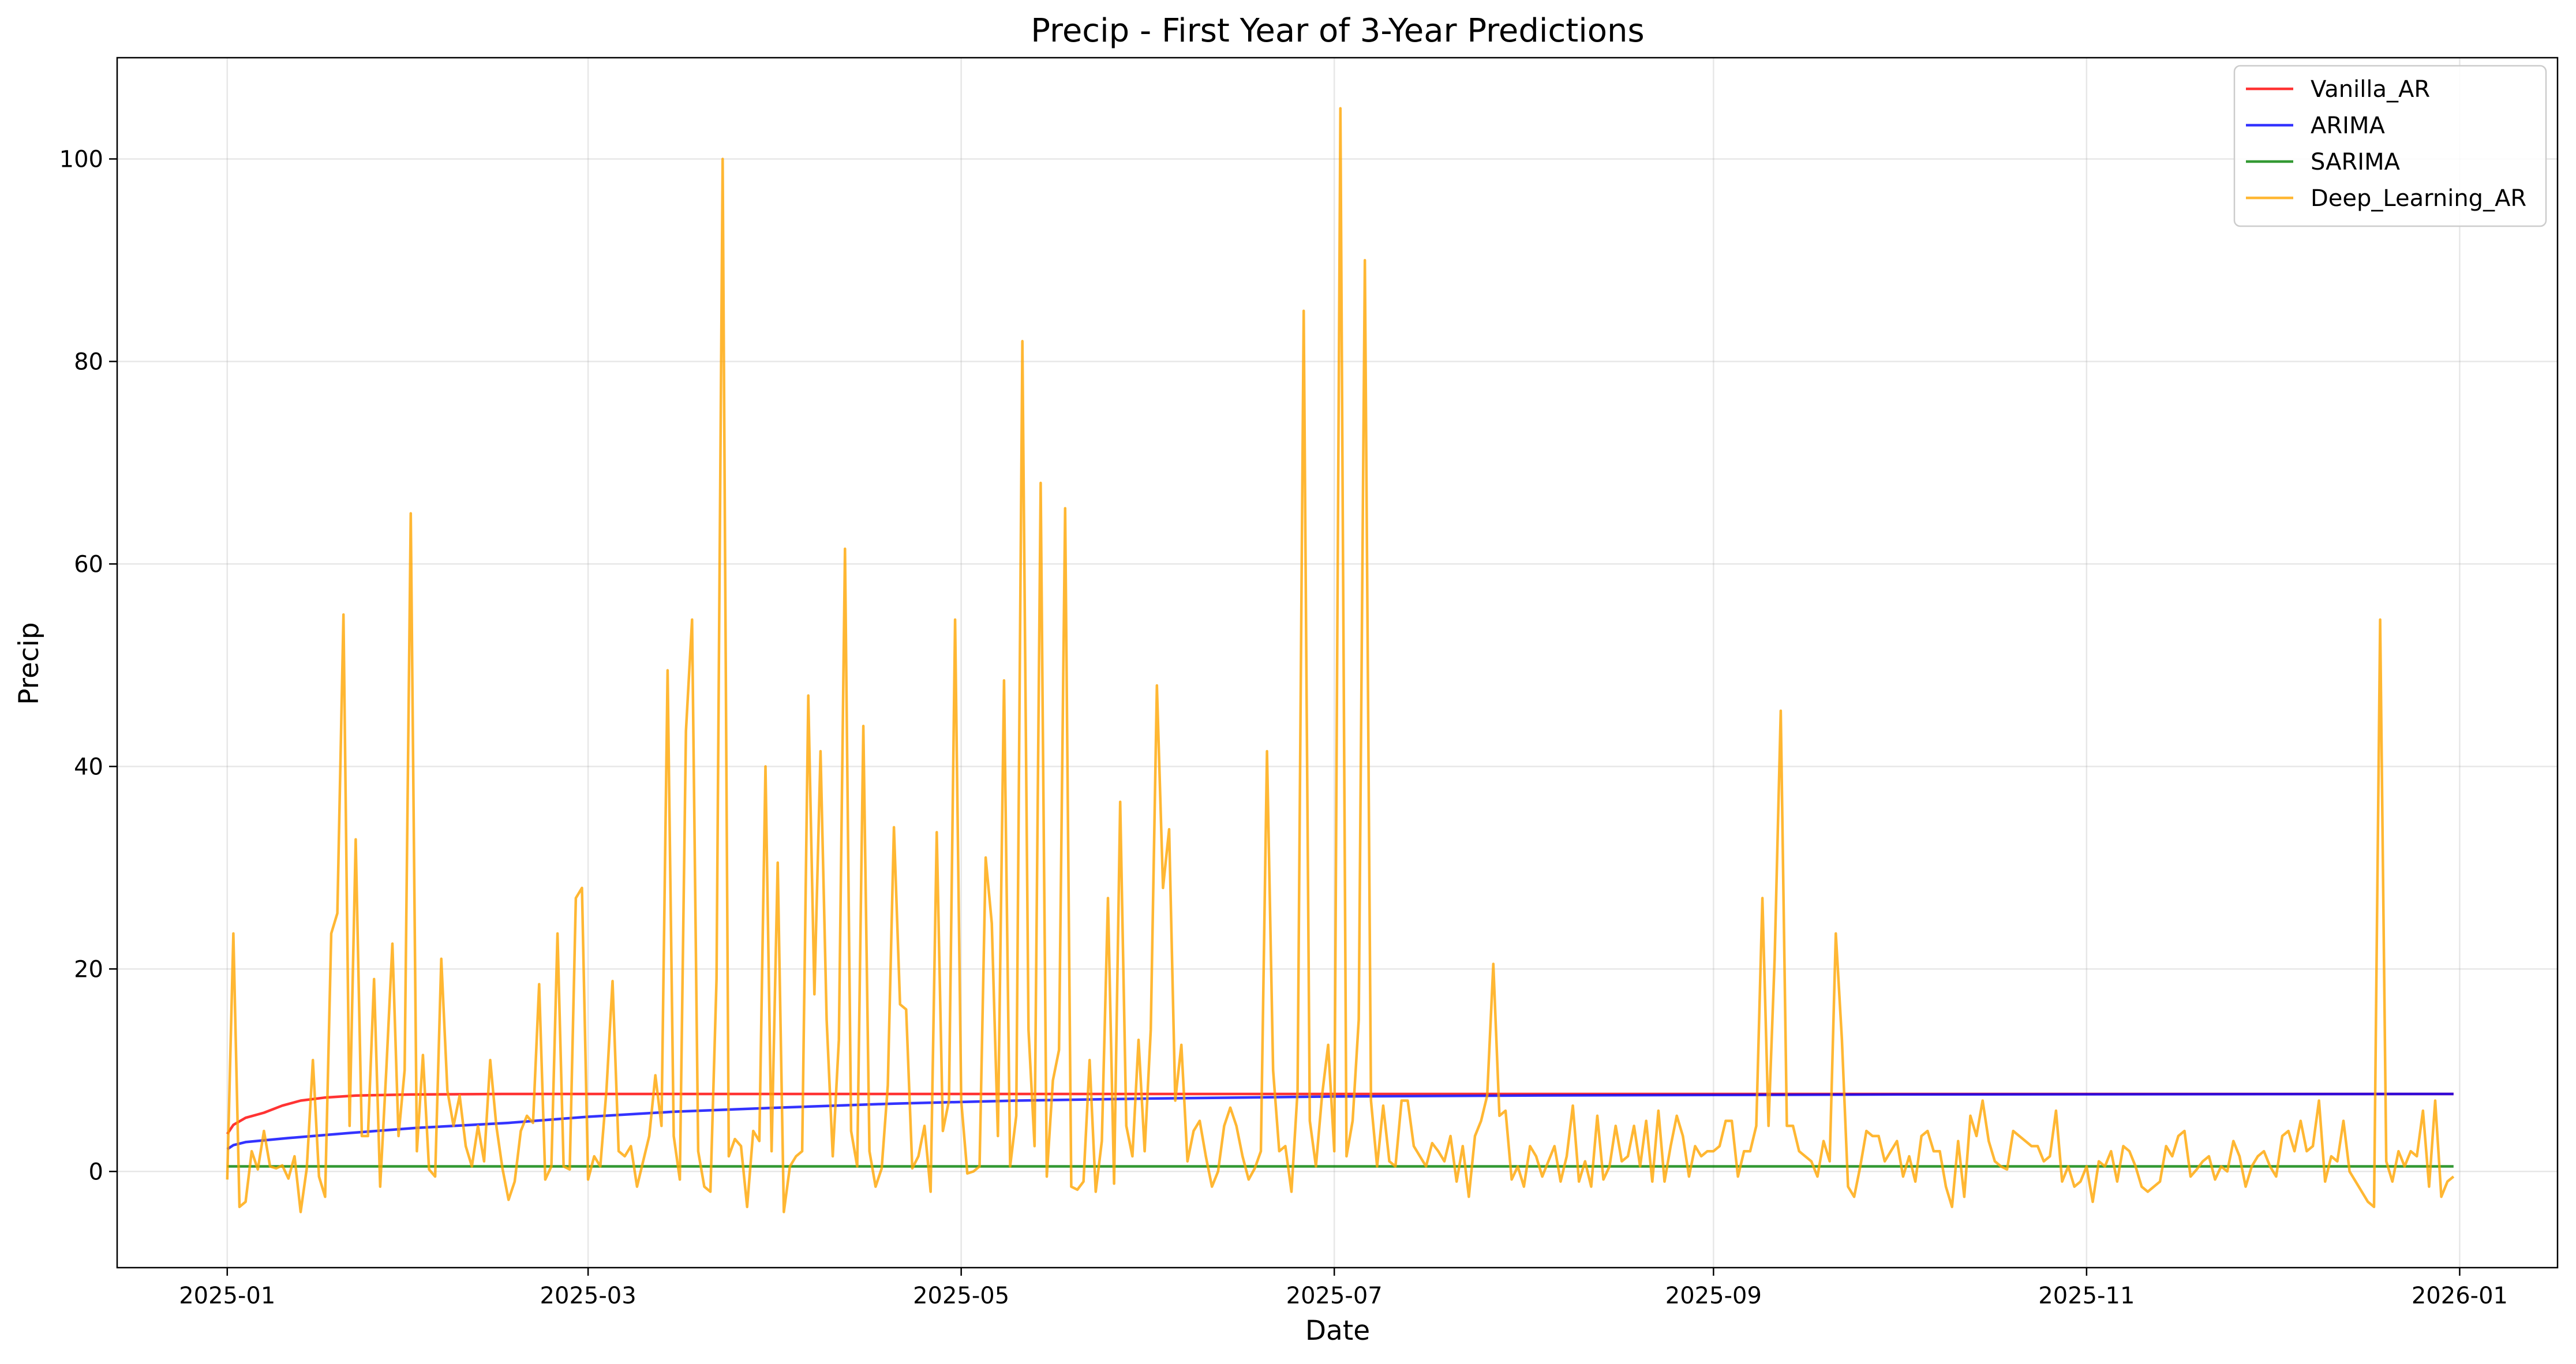 The image size is (2576, 1364). What do you see at coordinates (2348, 126) in the screenshot?
I see `legend-label-arima: ARIMA` at bounding box center [2348, 126].